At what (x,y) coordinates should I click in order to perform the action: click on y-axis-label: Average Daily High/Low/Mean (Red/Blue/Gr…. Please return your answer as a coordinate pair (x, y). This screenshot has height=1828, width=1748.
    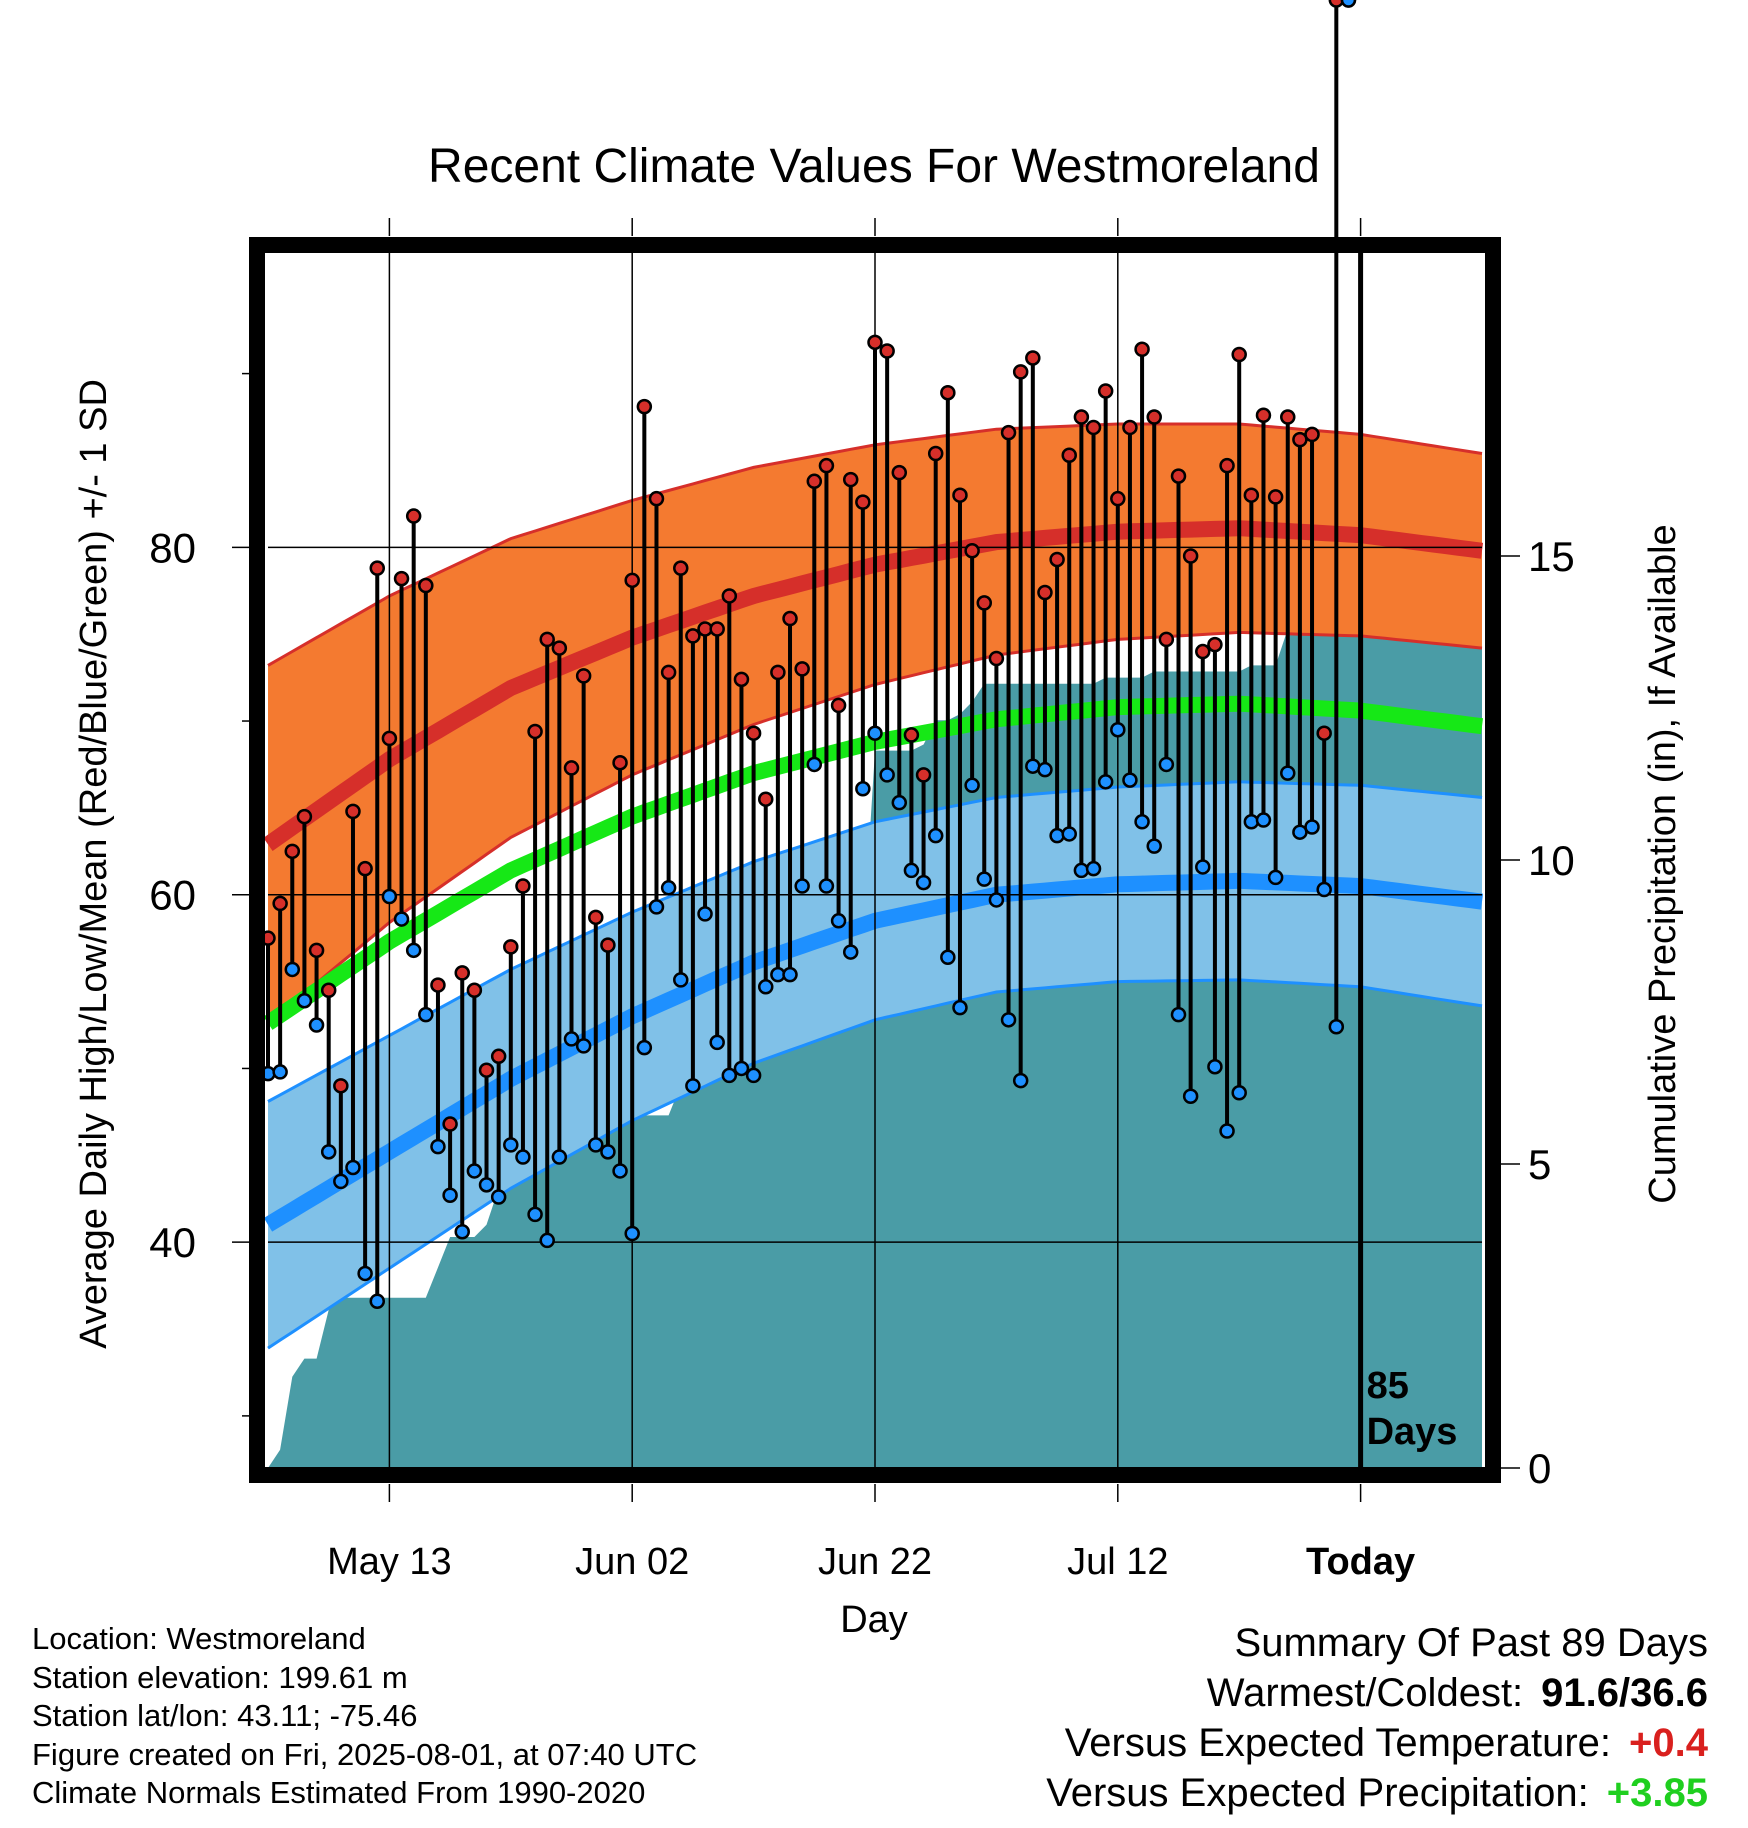
    Looking at the image, I should click on (94, 864).